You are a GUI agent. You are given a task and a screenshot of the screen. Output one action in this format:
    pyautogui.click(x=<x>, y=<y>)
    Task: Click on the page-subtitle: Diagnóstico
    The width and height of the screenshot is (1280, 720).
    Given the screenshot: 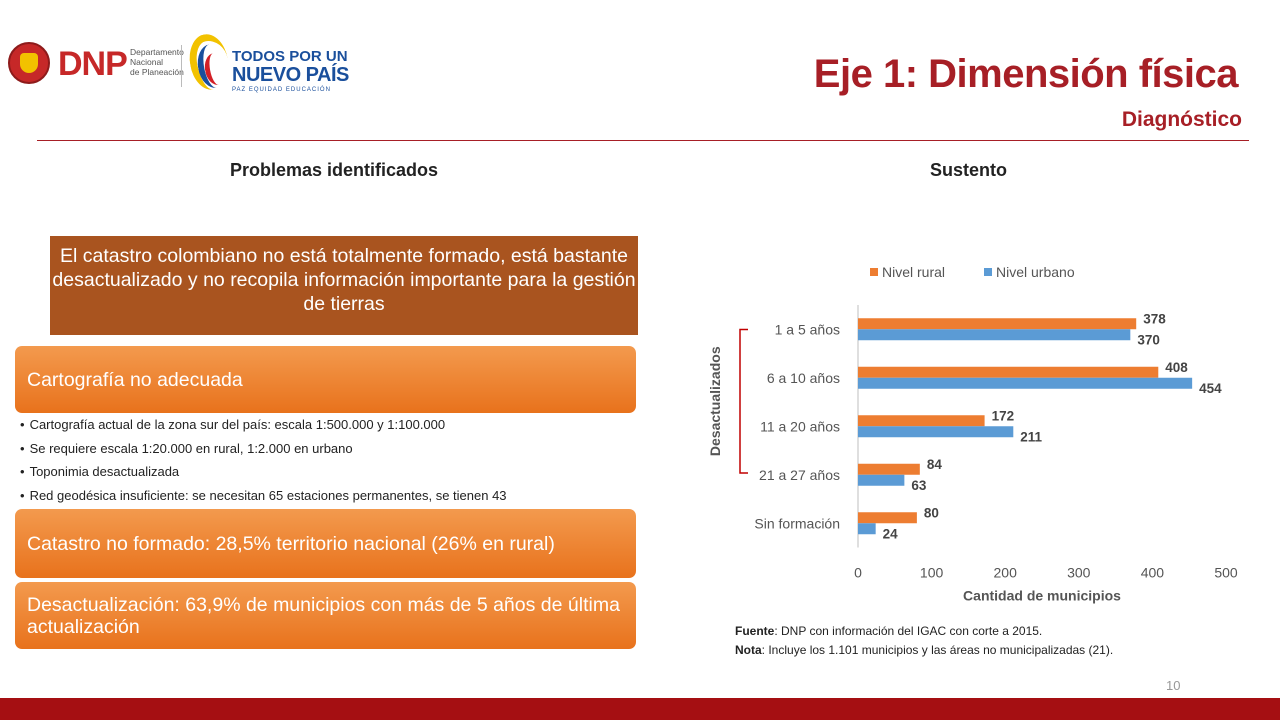 What is the action you would take?
    pyautogui.click(x=1181, y=119)
    